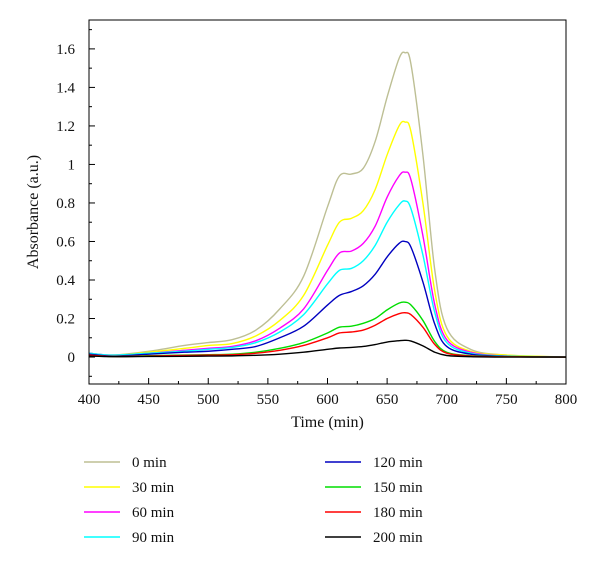  Describe the element at coordinates (65, 127) in the screenshot. I see `y-tick-label: 1.2` at that location.